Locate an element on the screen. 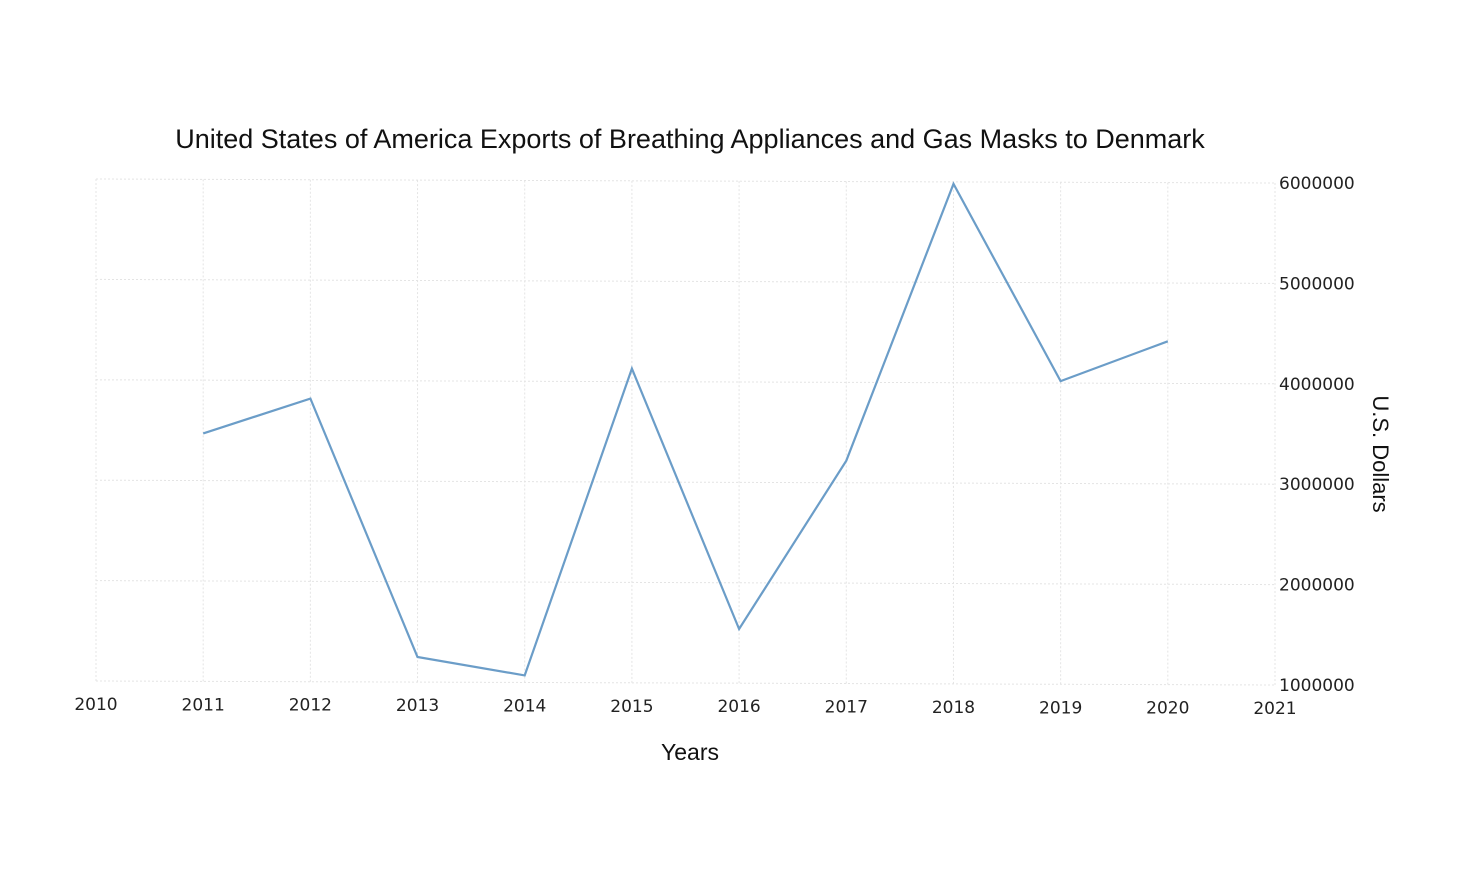 This screenshot has width=1457, height=873. y-tick-label: 1000000 is located at coordinates (1317, 686).